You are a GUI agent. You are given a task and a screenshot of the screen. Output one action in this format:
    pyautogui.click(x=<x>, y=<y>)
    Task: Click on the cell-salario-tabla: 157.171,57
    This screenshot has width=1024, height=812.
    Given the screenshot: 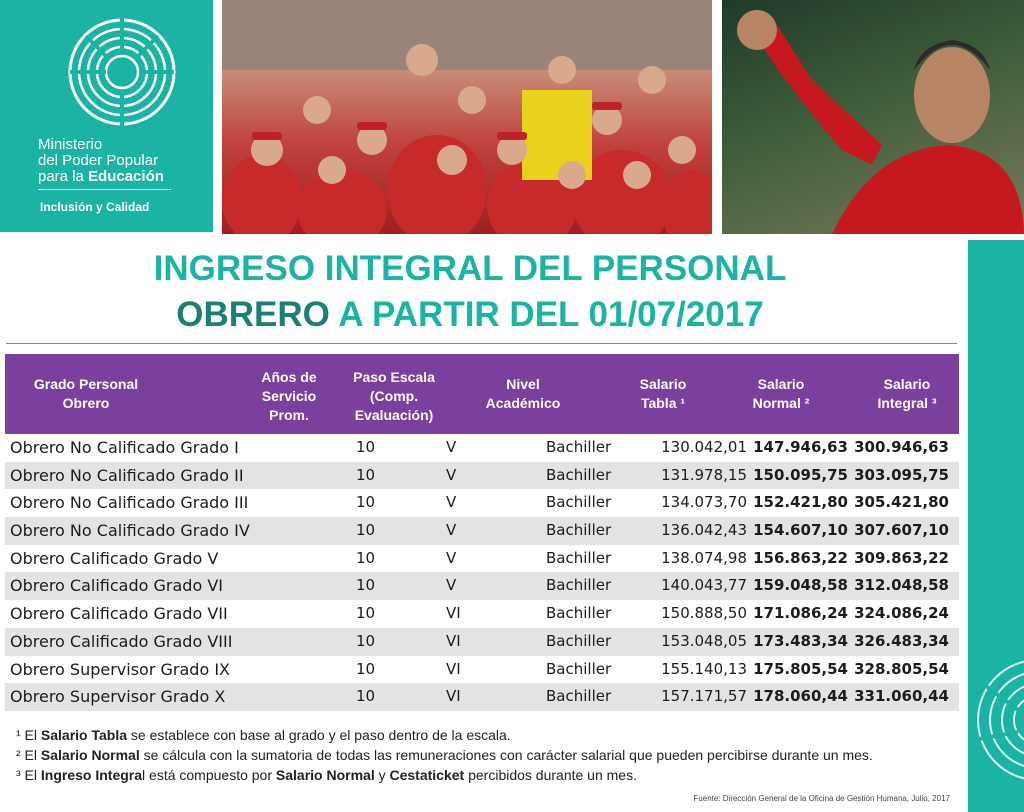 What is the action you would take?
    pyautogui.click(x=704, y=696)
    